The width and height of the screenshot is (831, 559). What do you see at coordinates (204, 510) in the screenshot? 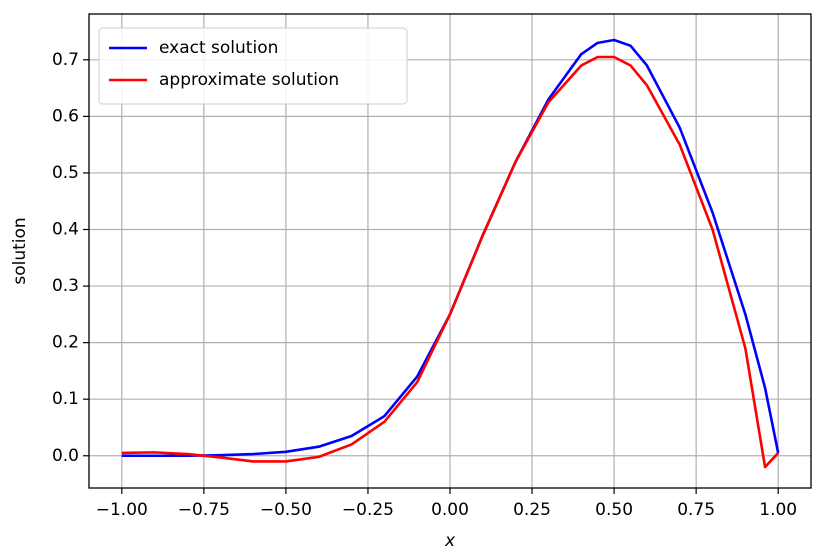
I see `x-tick-label: −0.75` at bounding box center [204, 510].